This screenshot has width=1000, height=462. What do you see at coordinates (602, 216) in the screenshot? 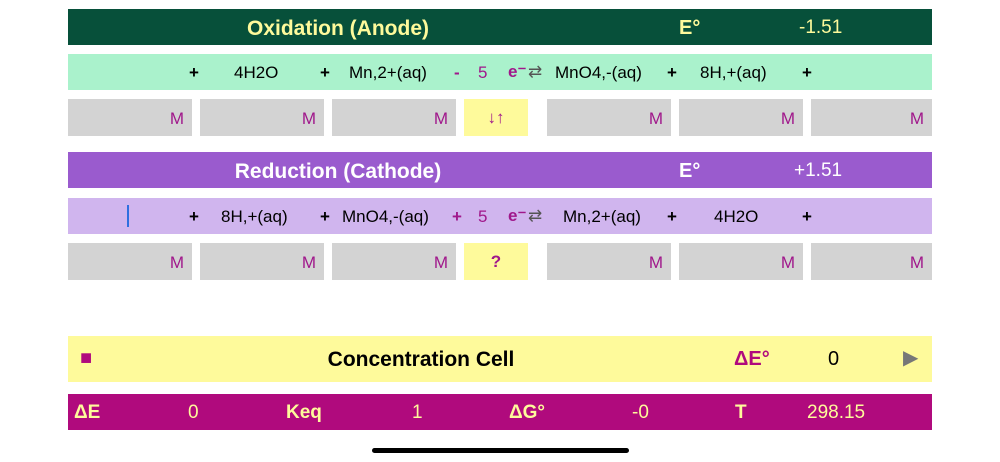
I see `reduction-species-3: Mn,2+(aq)` at bounding box center [602, 216].